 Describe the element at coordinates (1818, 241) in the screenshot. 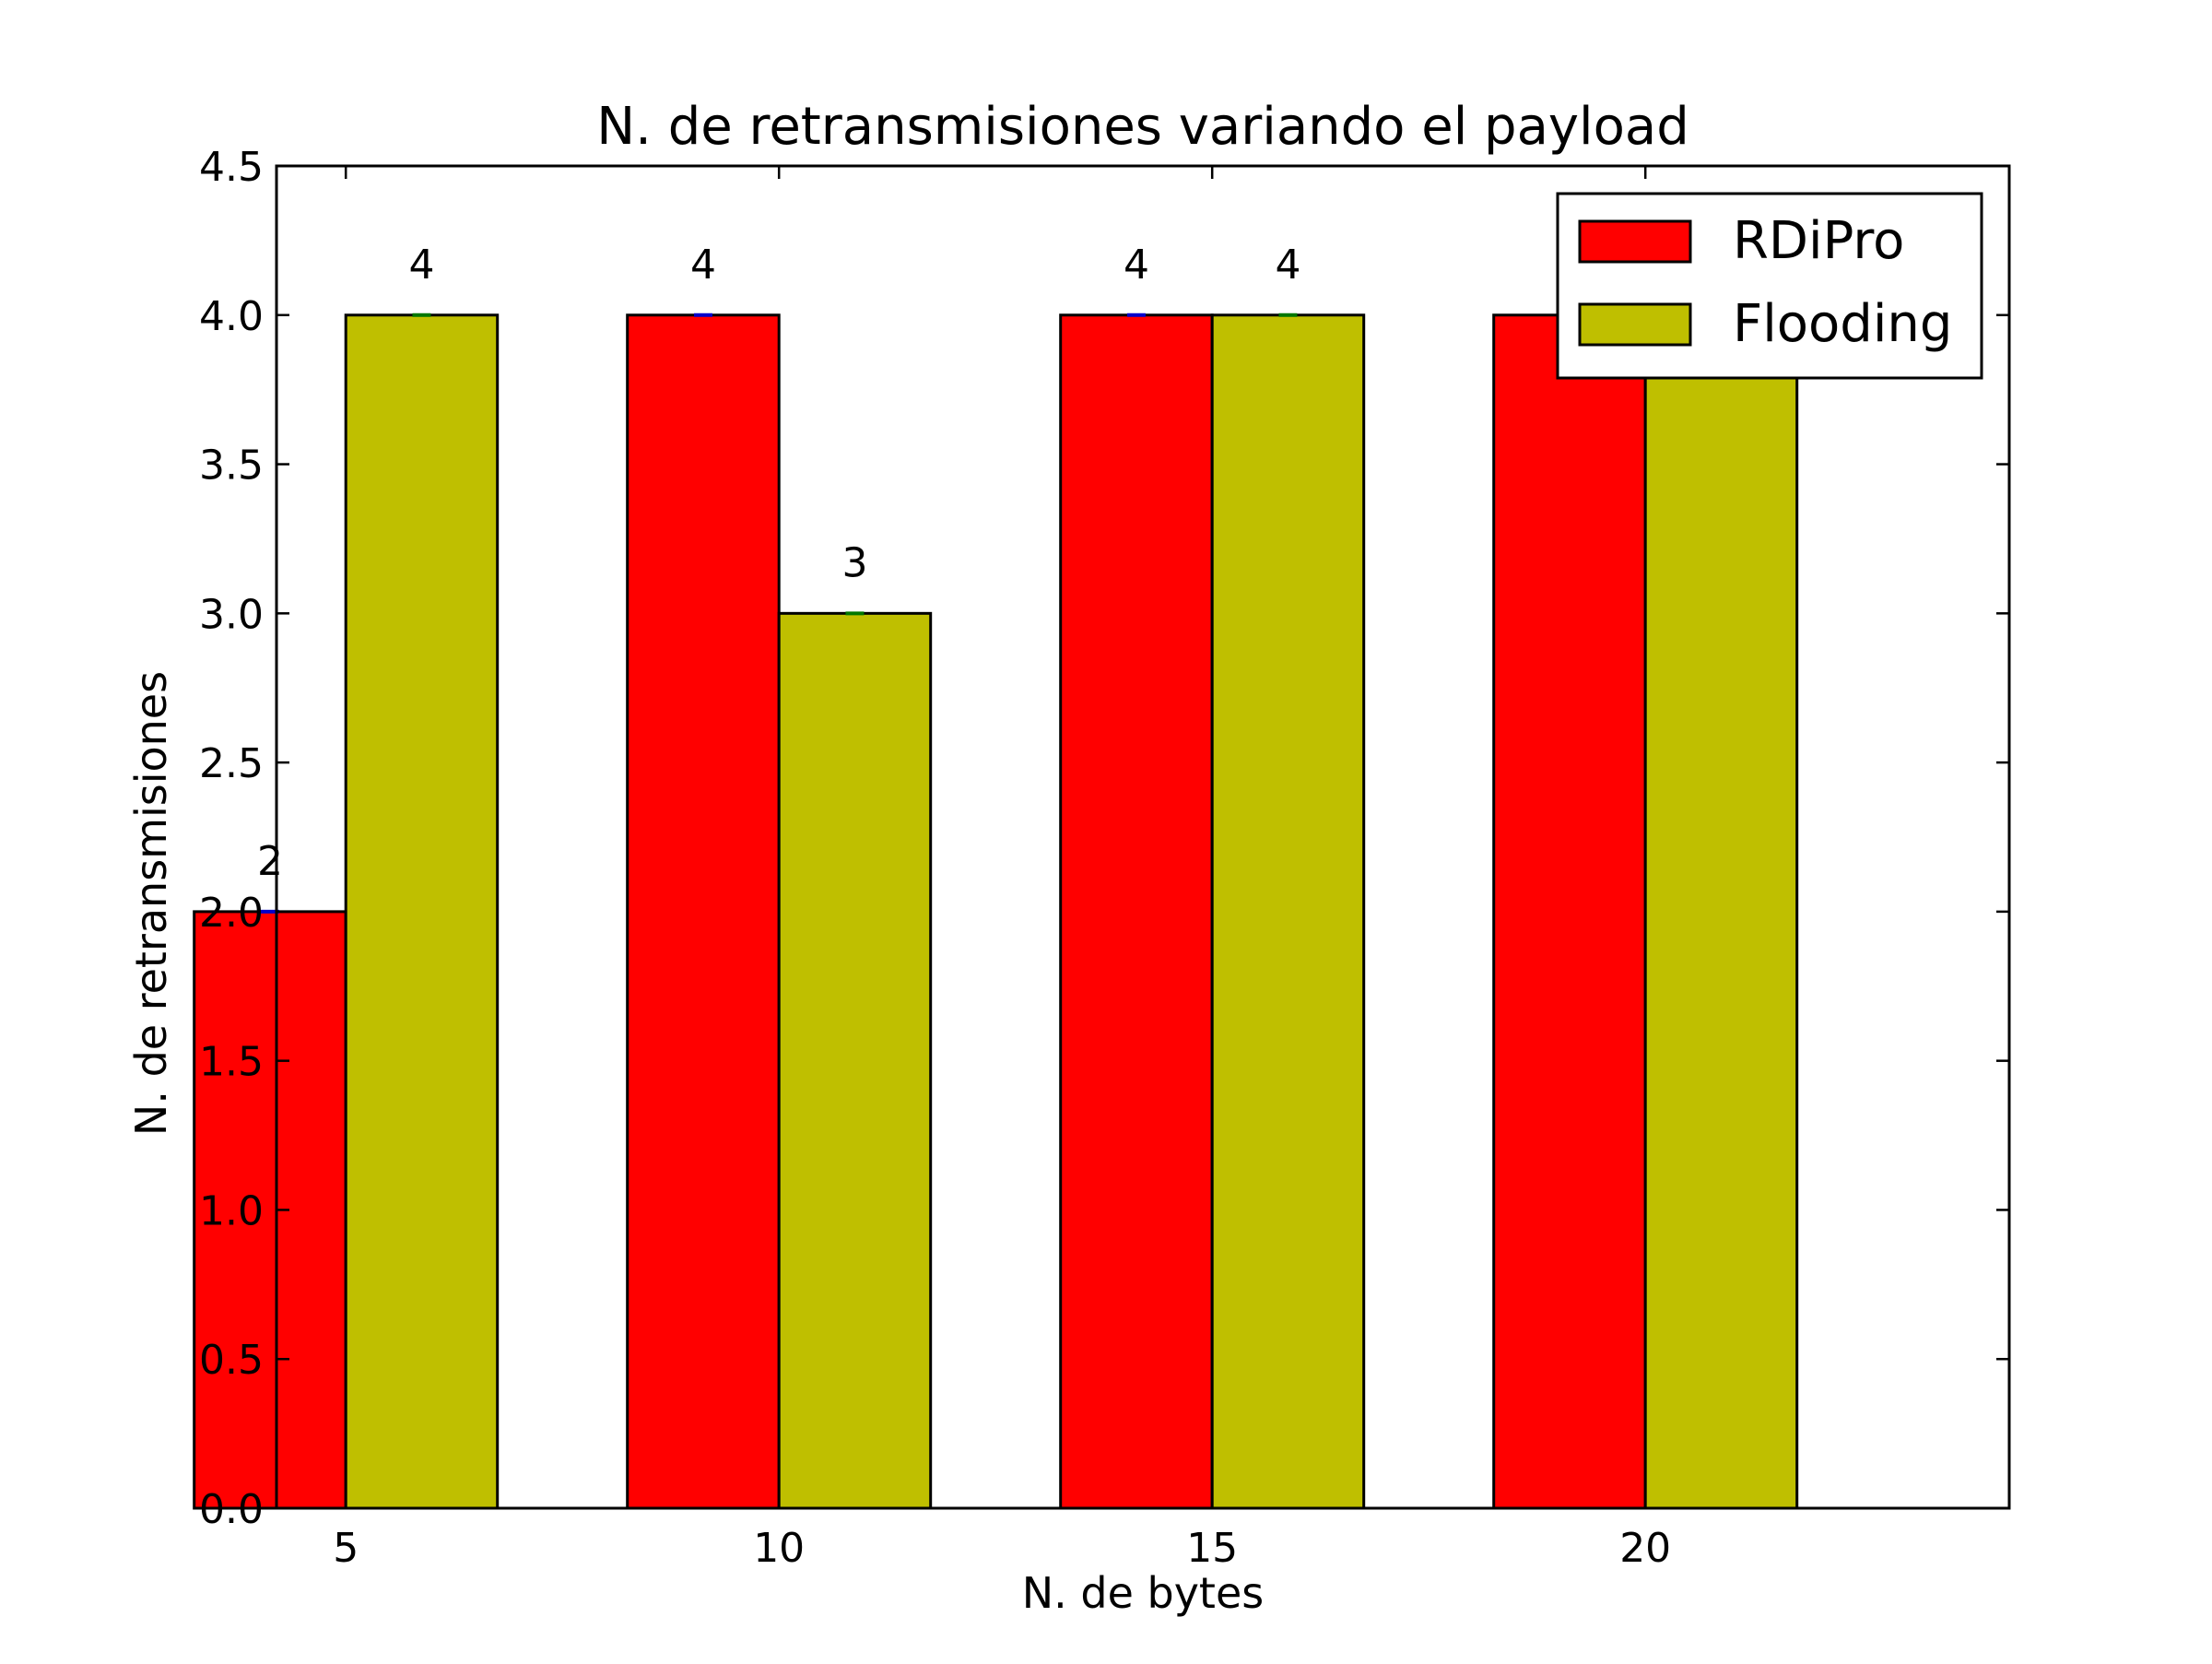

I see `legend-label-rdipro: RDiPro` at that location.